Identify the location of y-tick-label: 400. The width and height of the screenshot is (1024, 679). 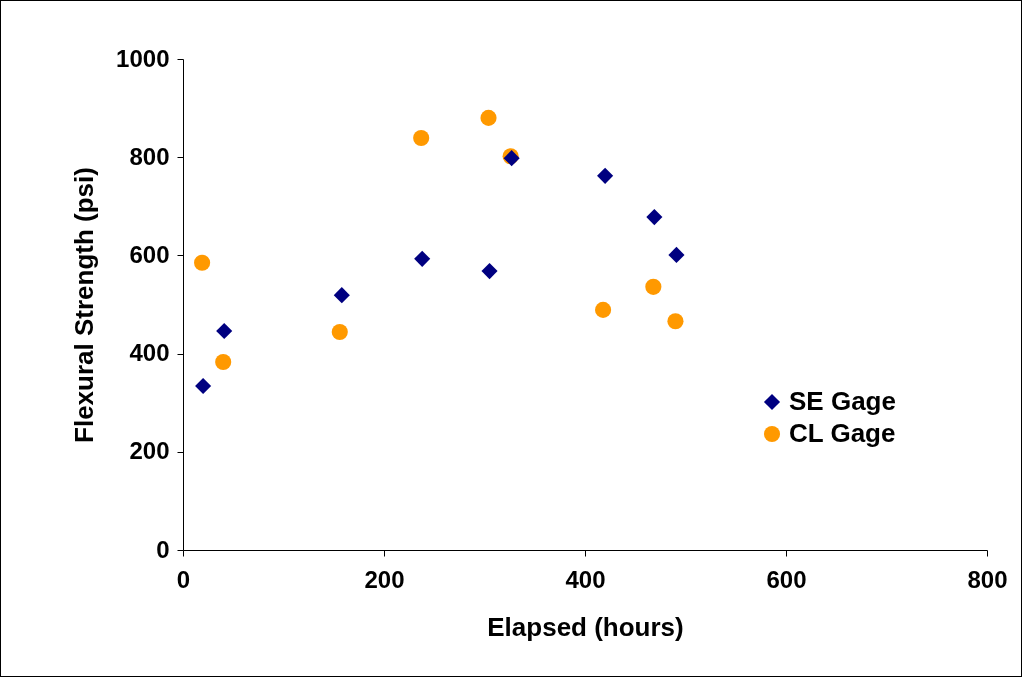
(149, 353).